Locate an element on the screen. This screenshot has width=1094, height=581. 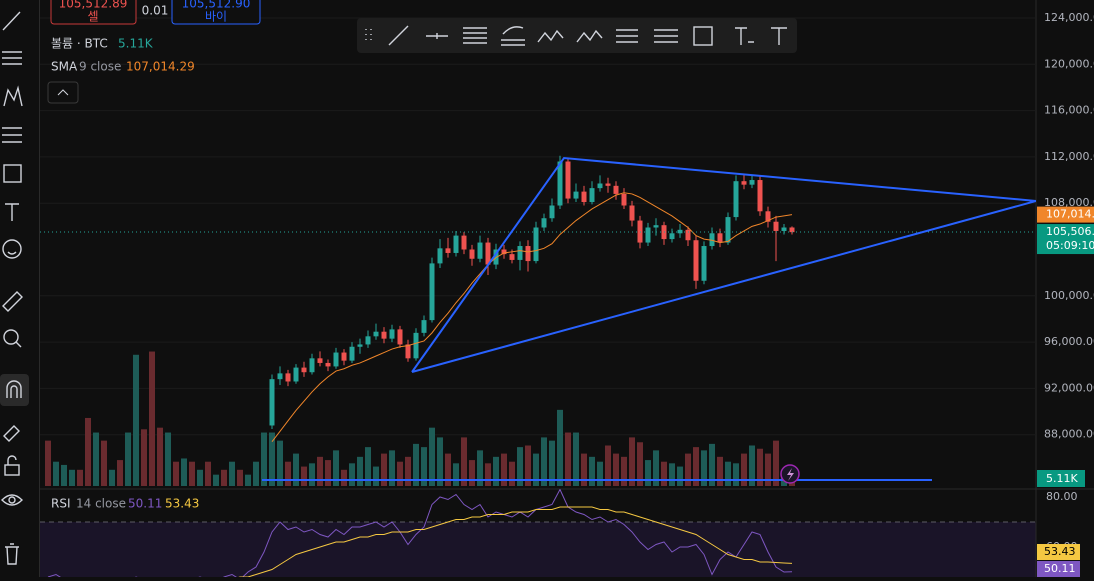
tool-measure is located at coordinates (12, 301).